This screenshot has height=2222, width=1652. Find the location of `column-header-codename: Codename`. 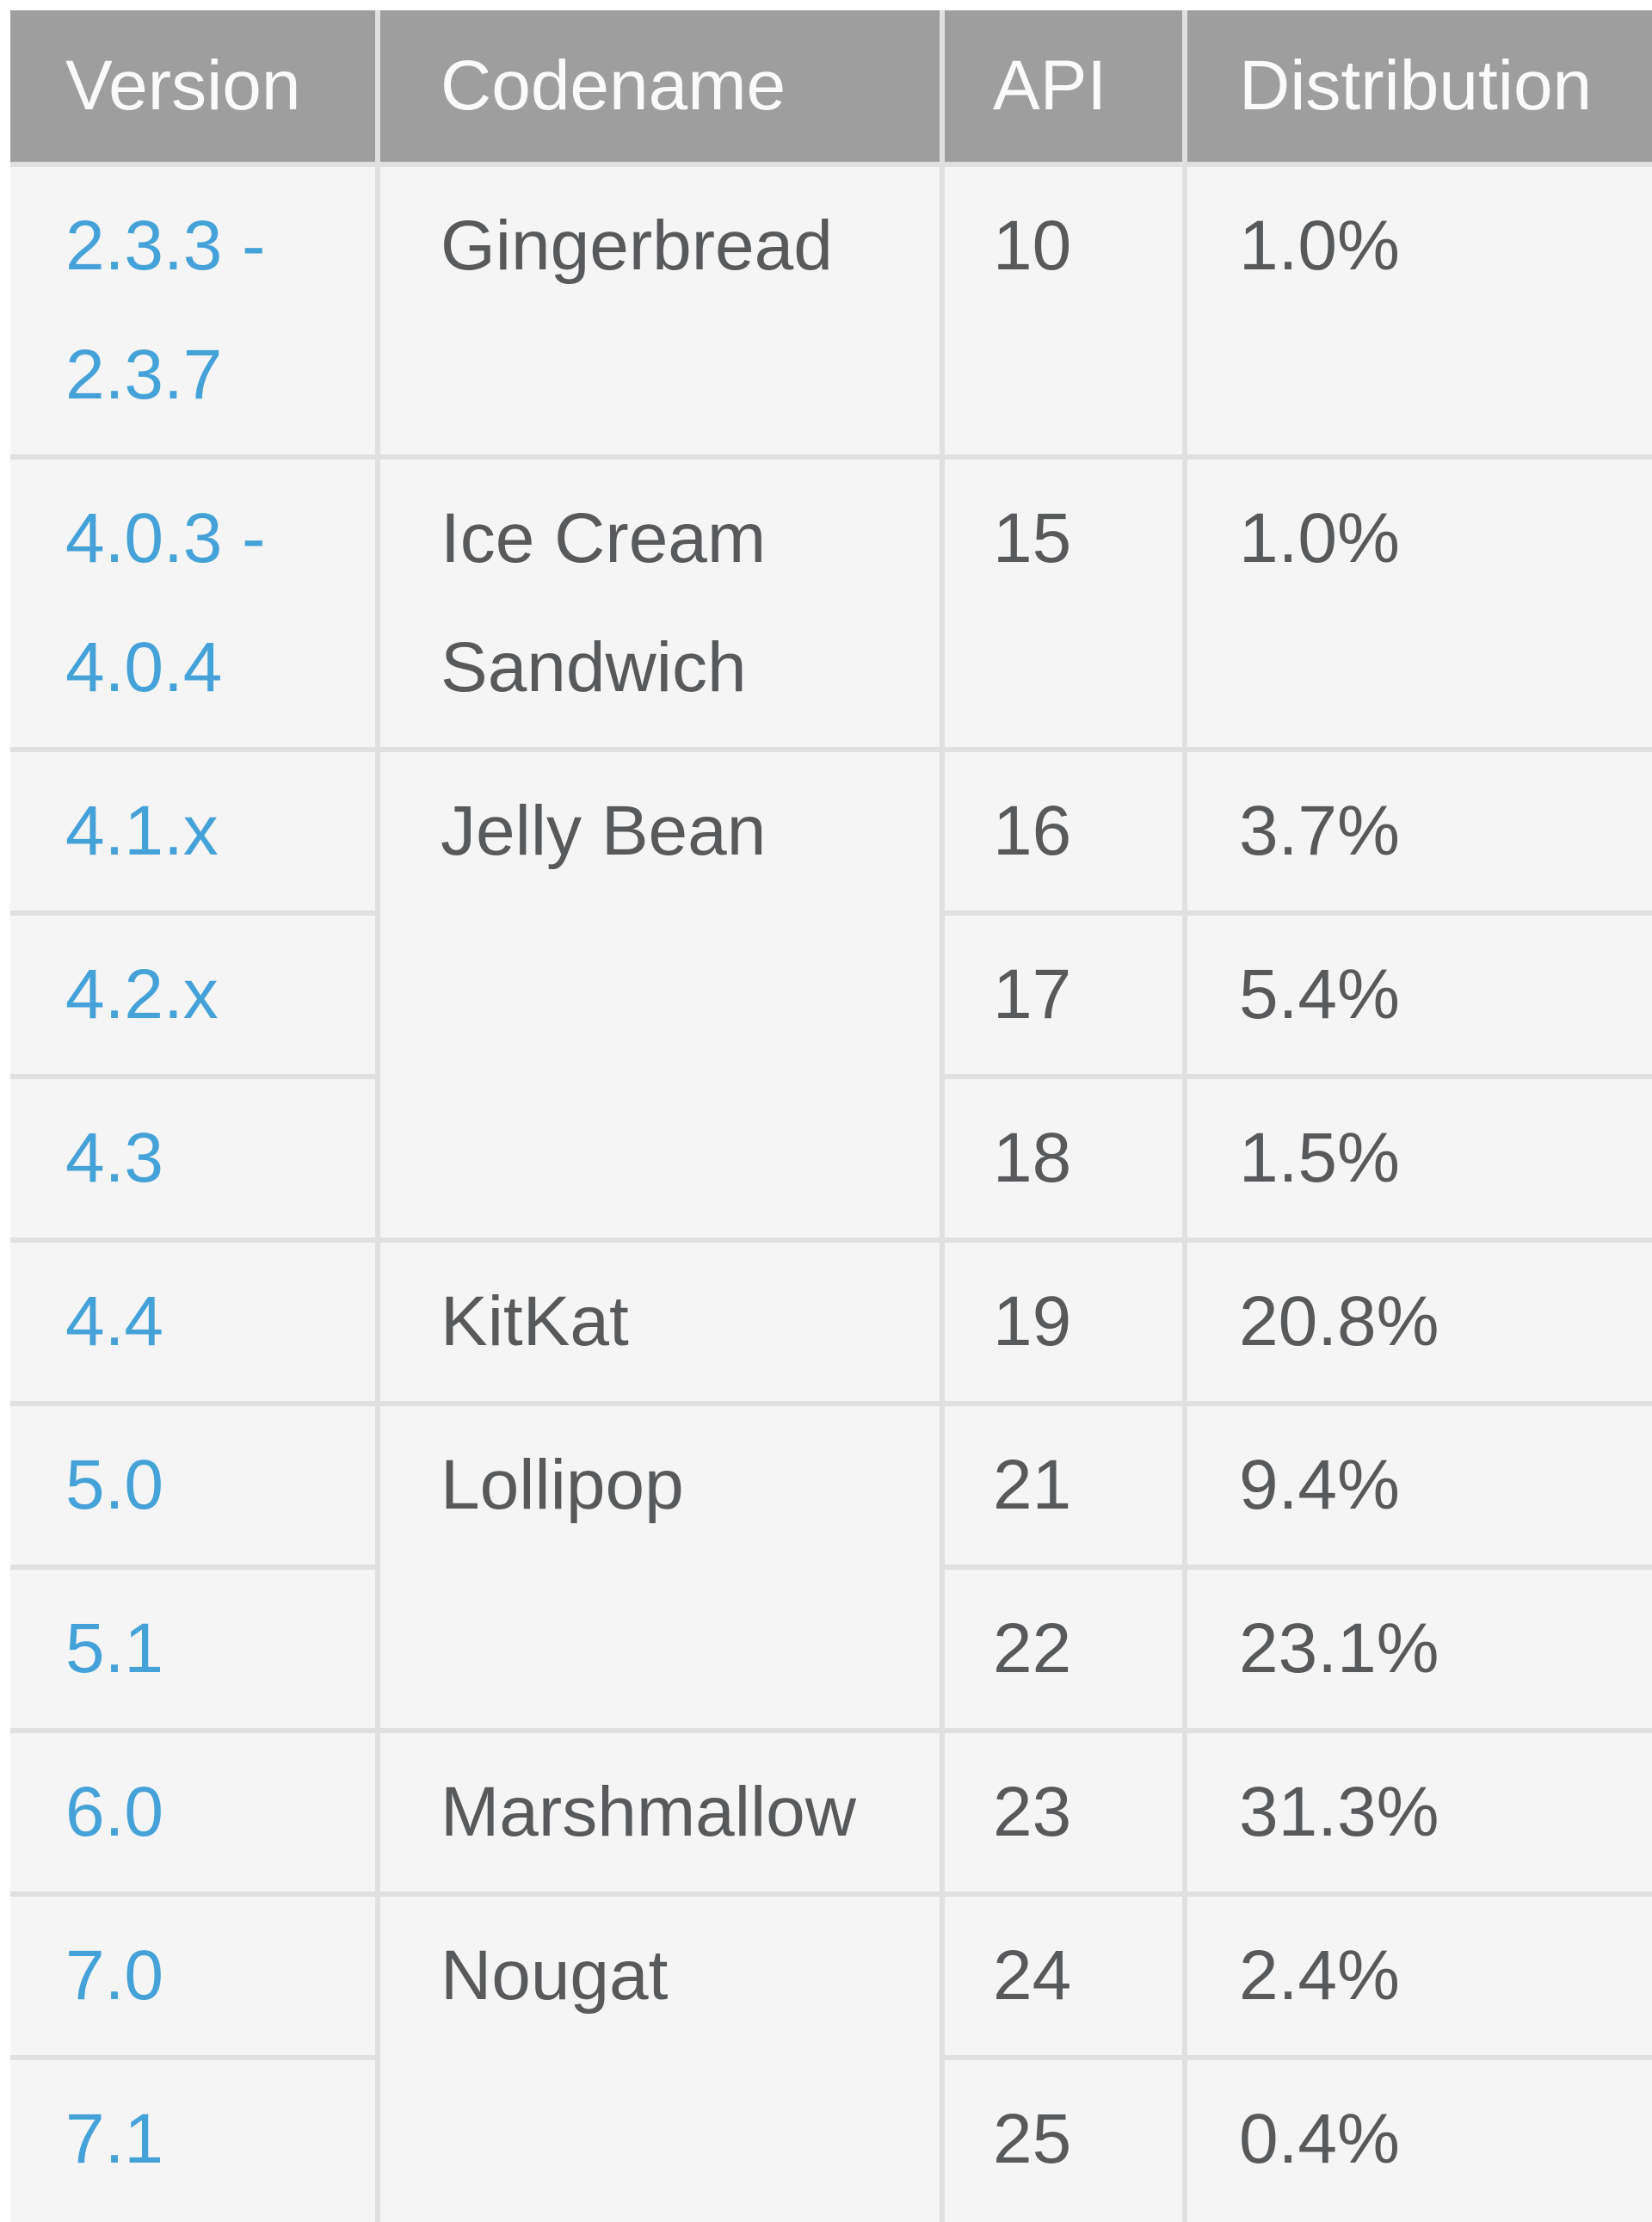

column-header-codename: Codename is located at coordinates (660, 86).